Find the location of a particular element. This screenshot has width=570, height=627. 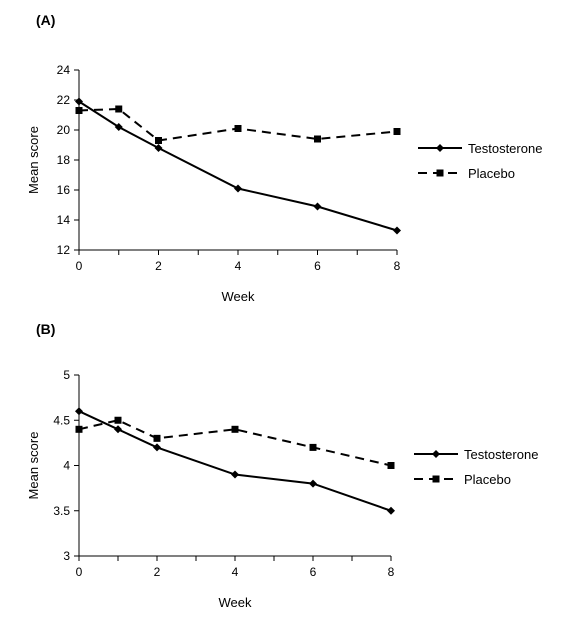

y-tick-label: 16 is located at coordinates (64, 190).